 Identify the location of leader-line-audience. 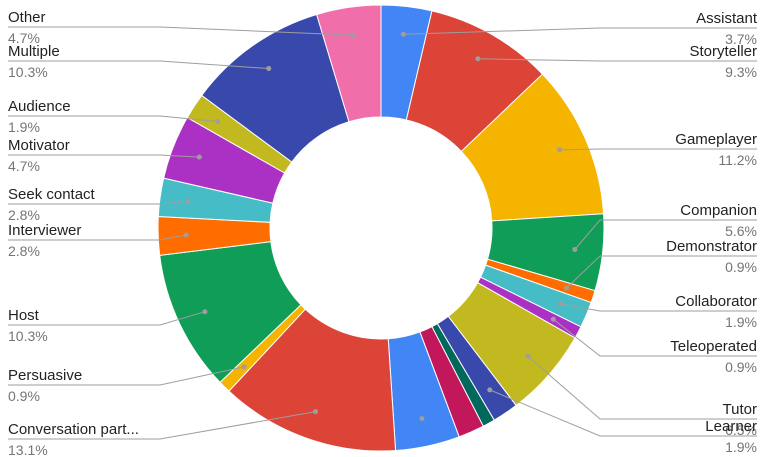
(113, 119).